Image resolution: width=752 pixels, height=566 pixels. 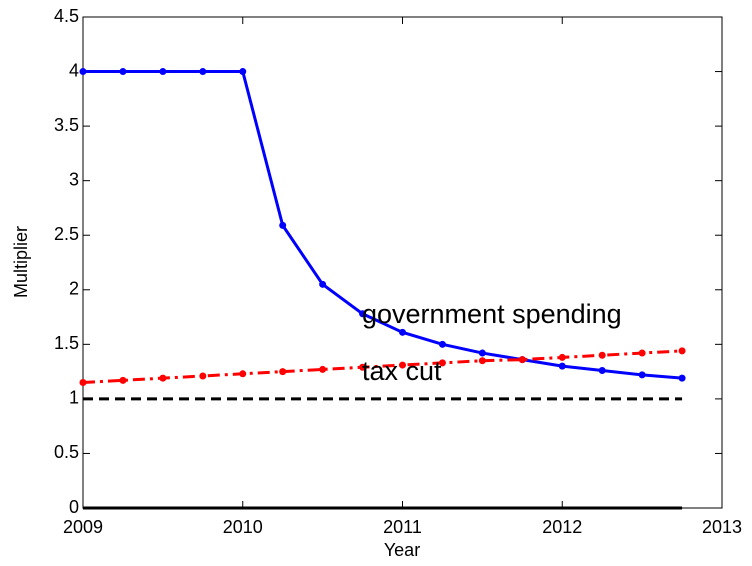 I want to click on annotation: tax cut, so click(x=402, y=371).